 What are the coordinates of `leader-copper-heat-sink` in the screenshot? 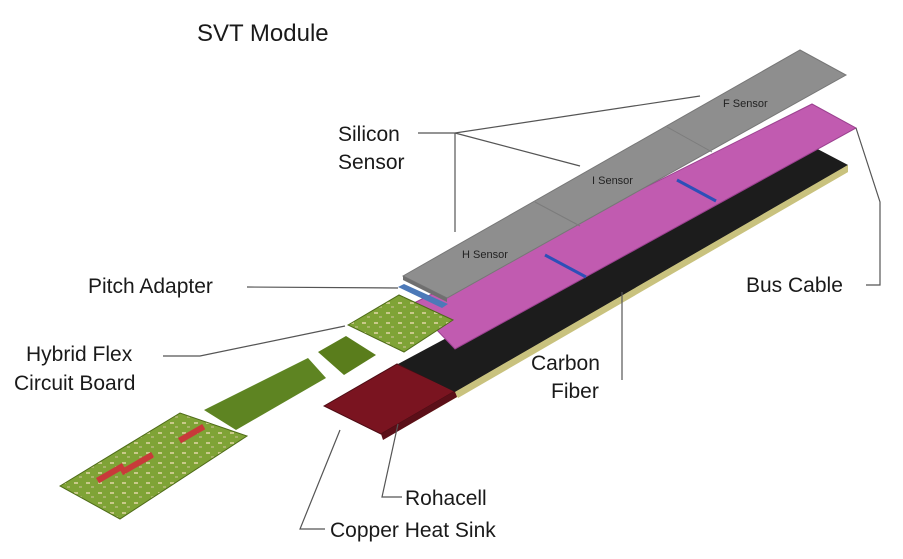 It's located at (320, 479).